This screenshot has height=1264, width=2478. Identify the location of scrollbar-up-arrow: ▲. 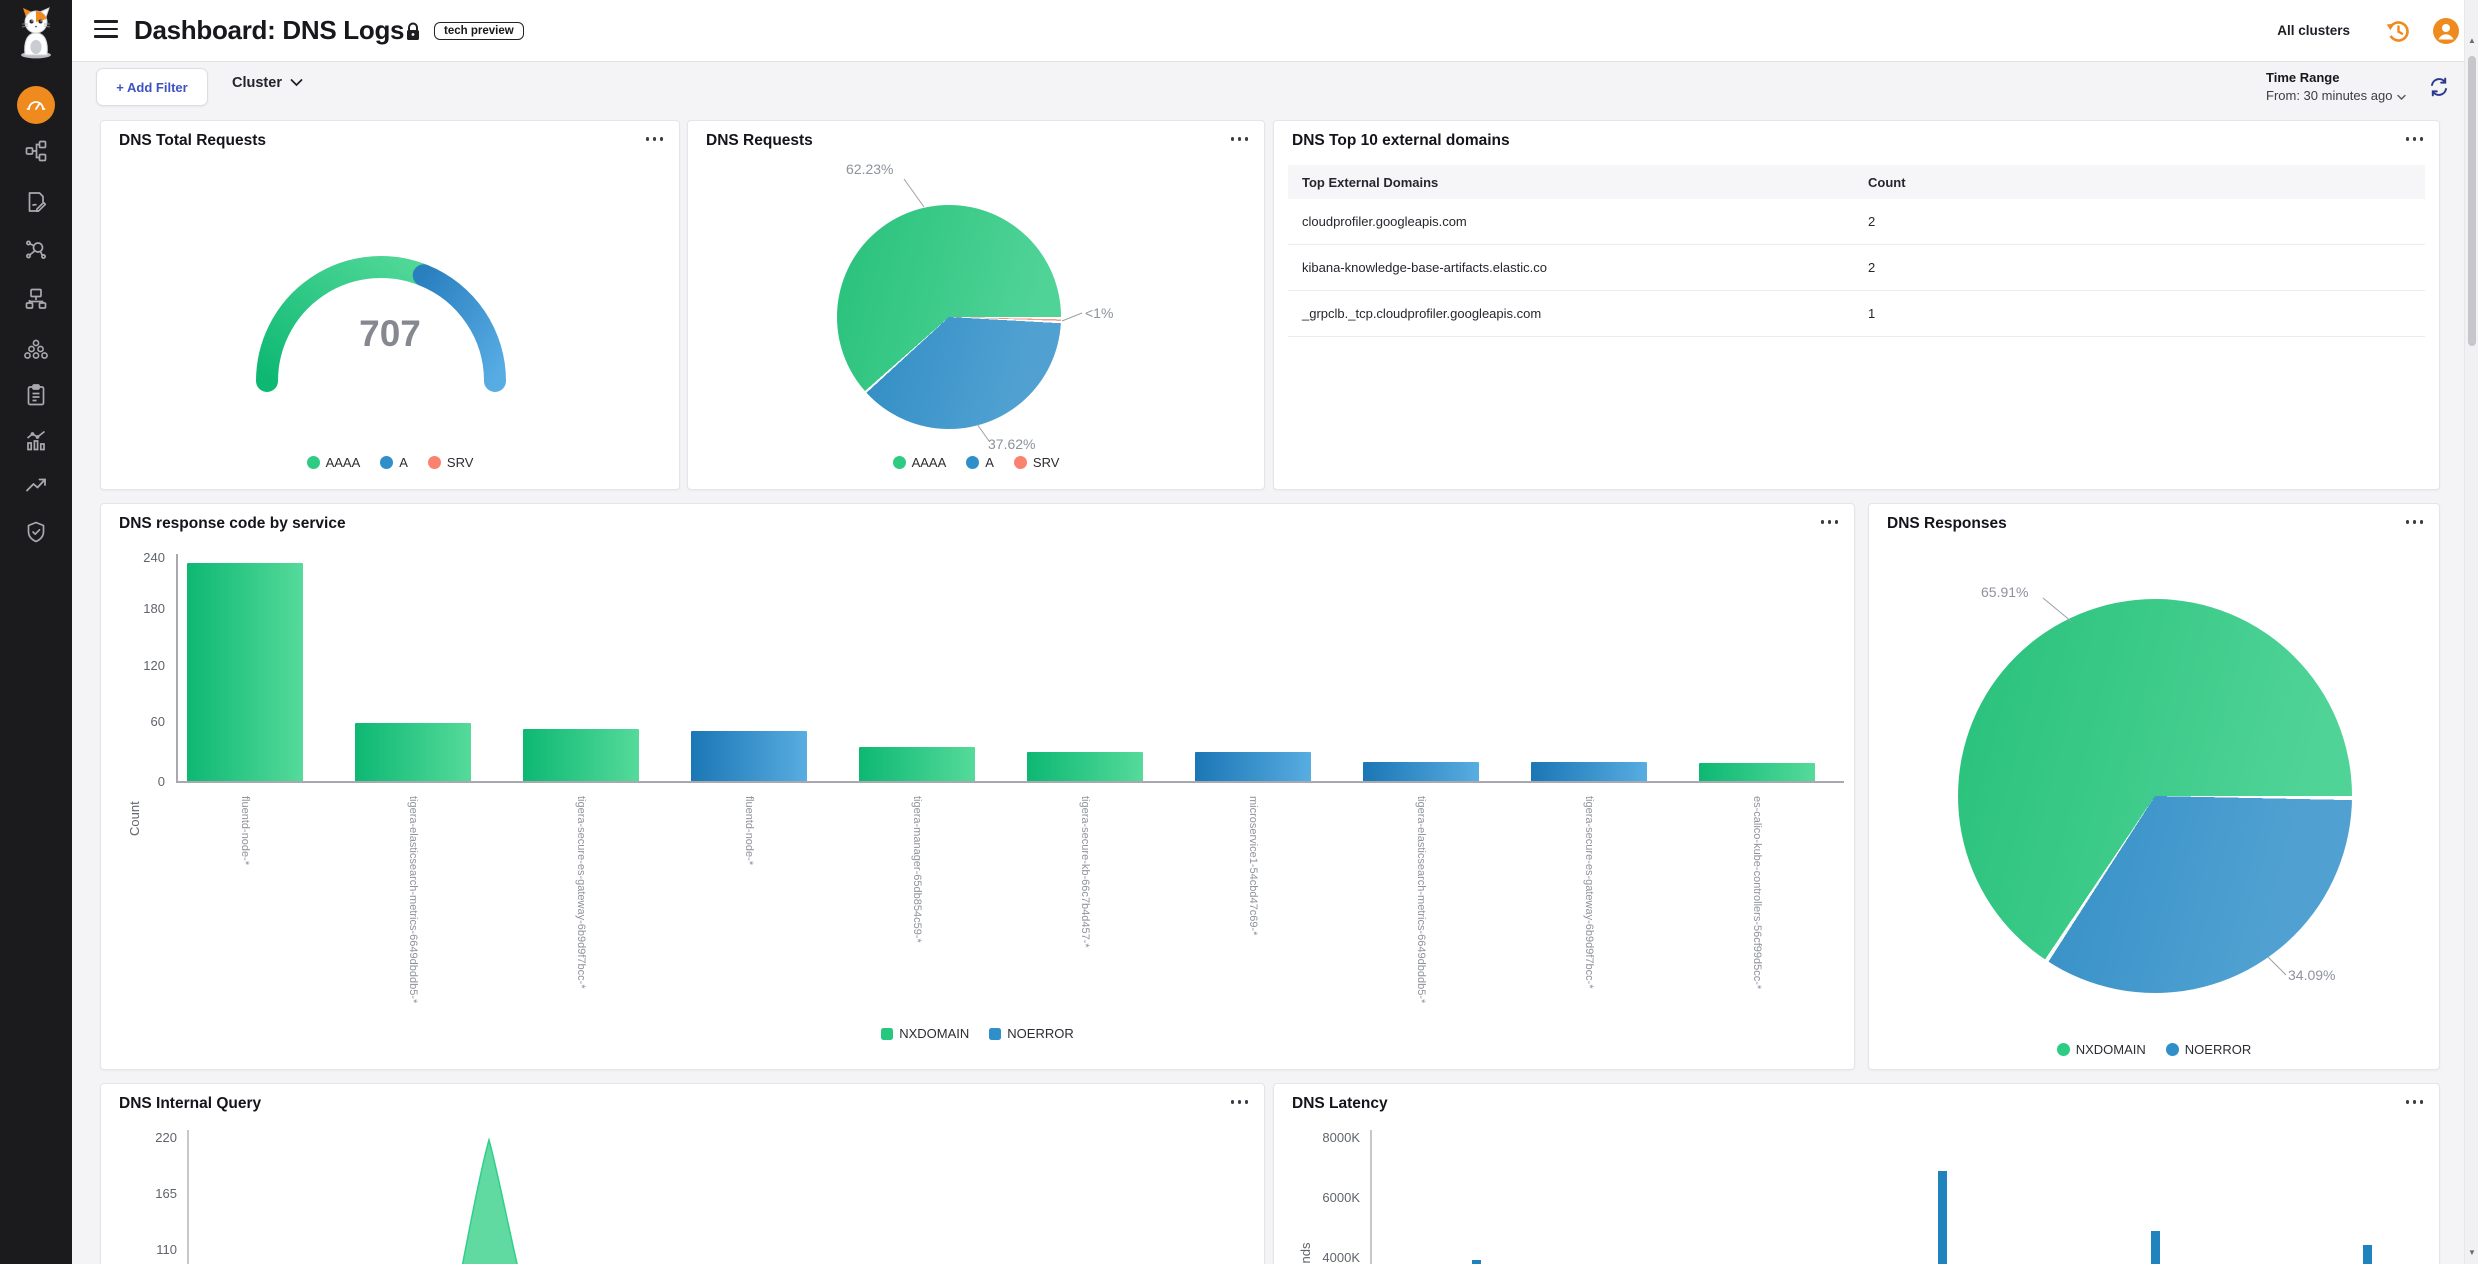
(2472, 40).